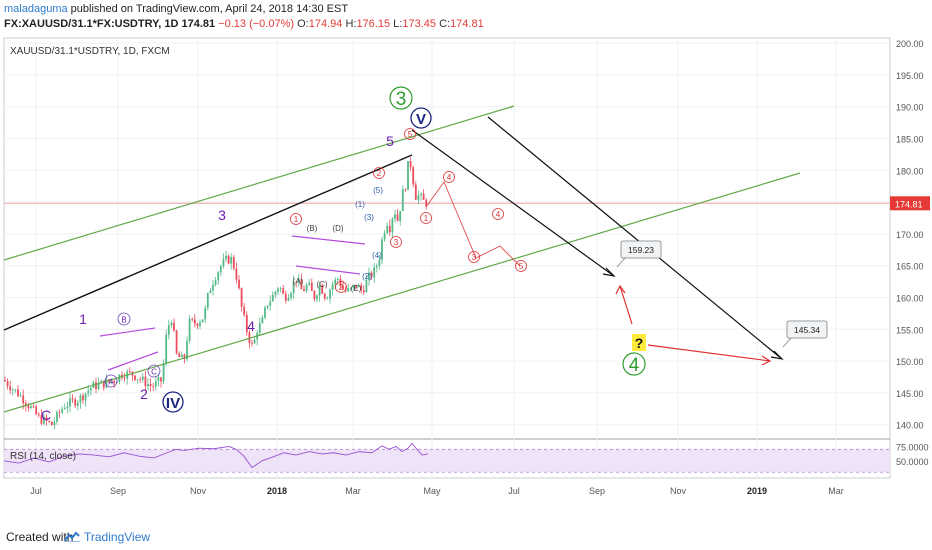  Describe the element at coordinates (378, 190) in the screenshot. I see `wave-label-blue: (5)` at that location.